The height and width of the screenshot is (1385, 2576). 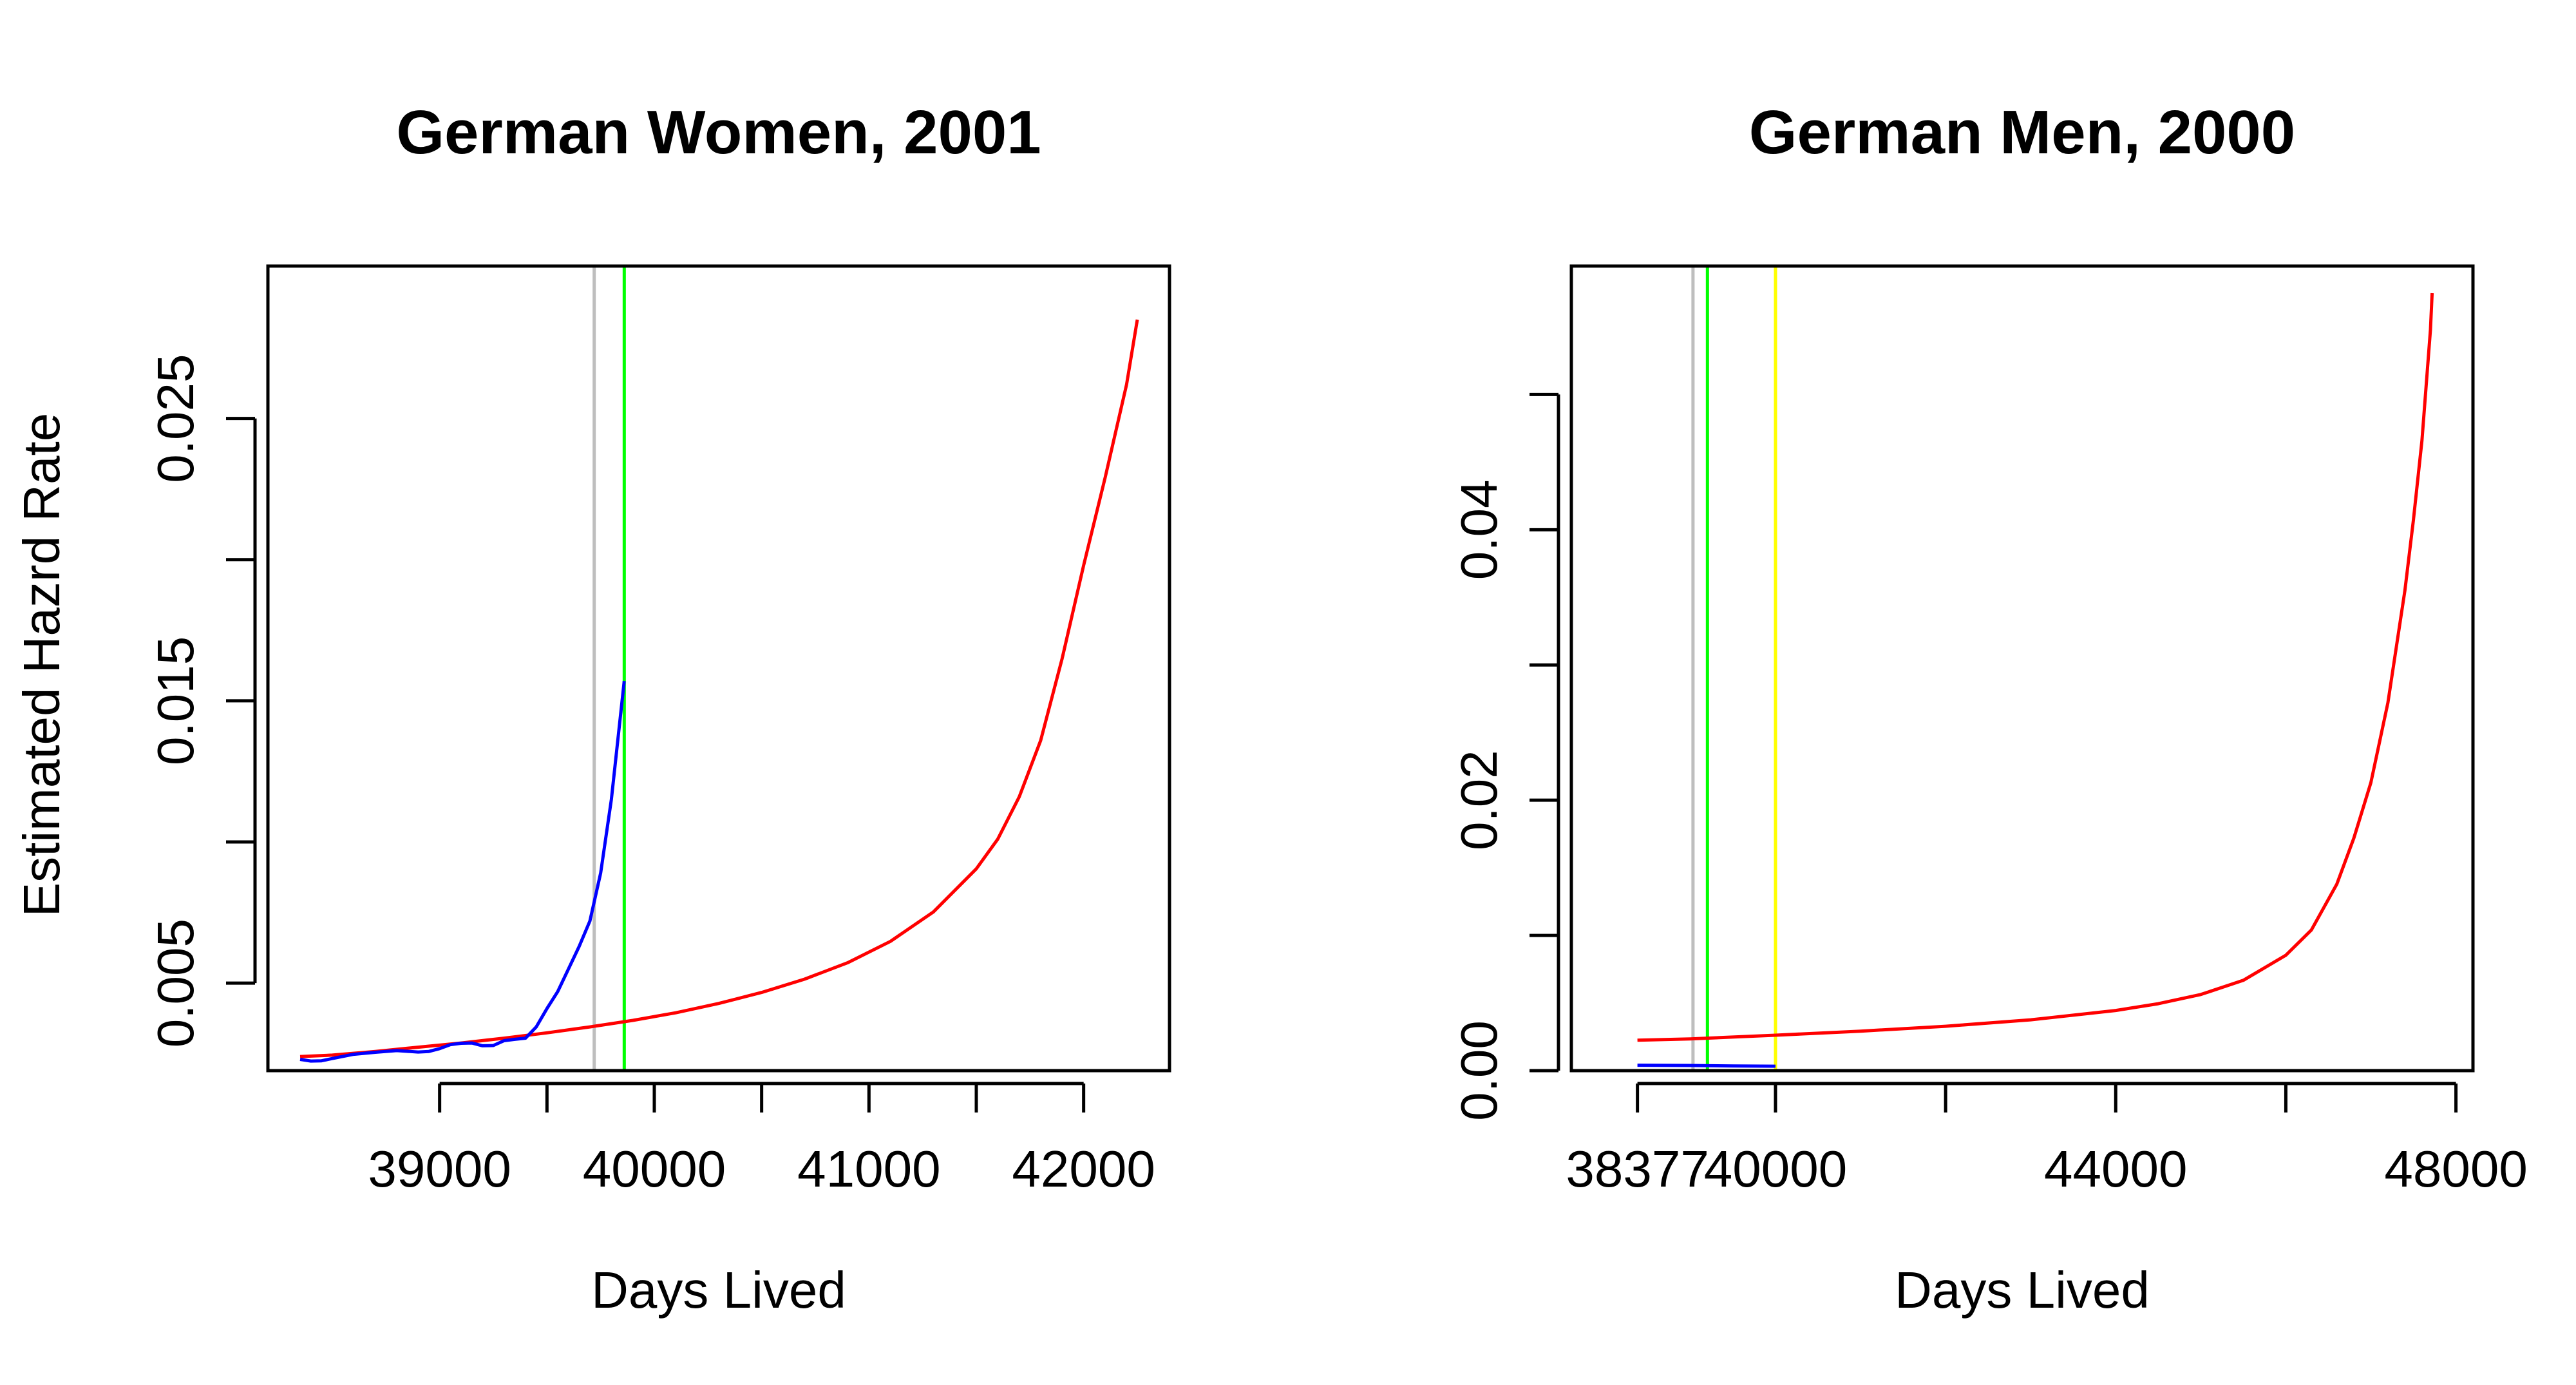 I want to click on x-axis-label-men: Days Lived, so click(x=2022, y=1290).